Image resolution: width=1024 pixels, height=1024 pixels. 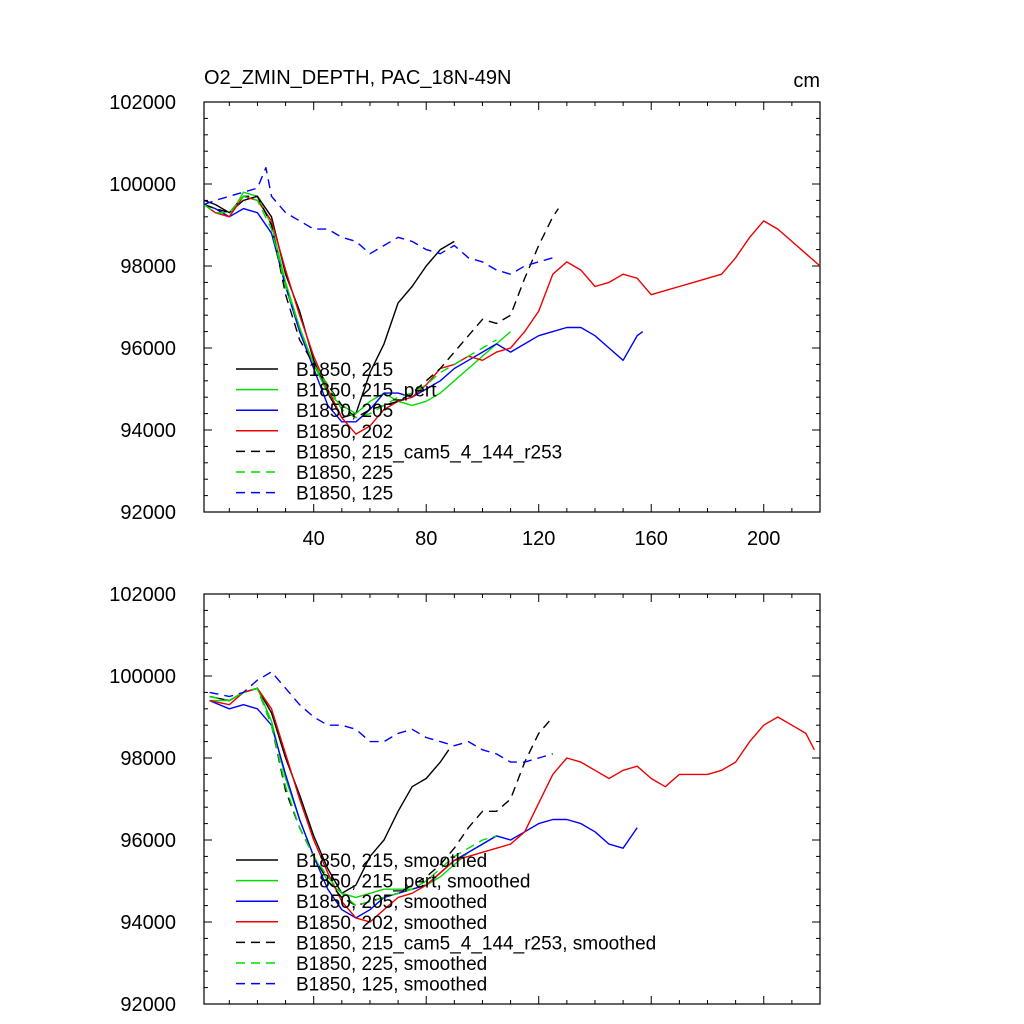 What do you see at coordinates (344, 473) in the screenshot?
I see `legend-label: B1850, 225` at bounding box center [344, 473].